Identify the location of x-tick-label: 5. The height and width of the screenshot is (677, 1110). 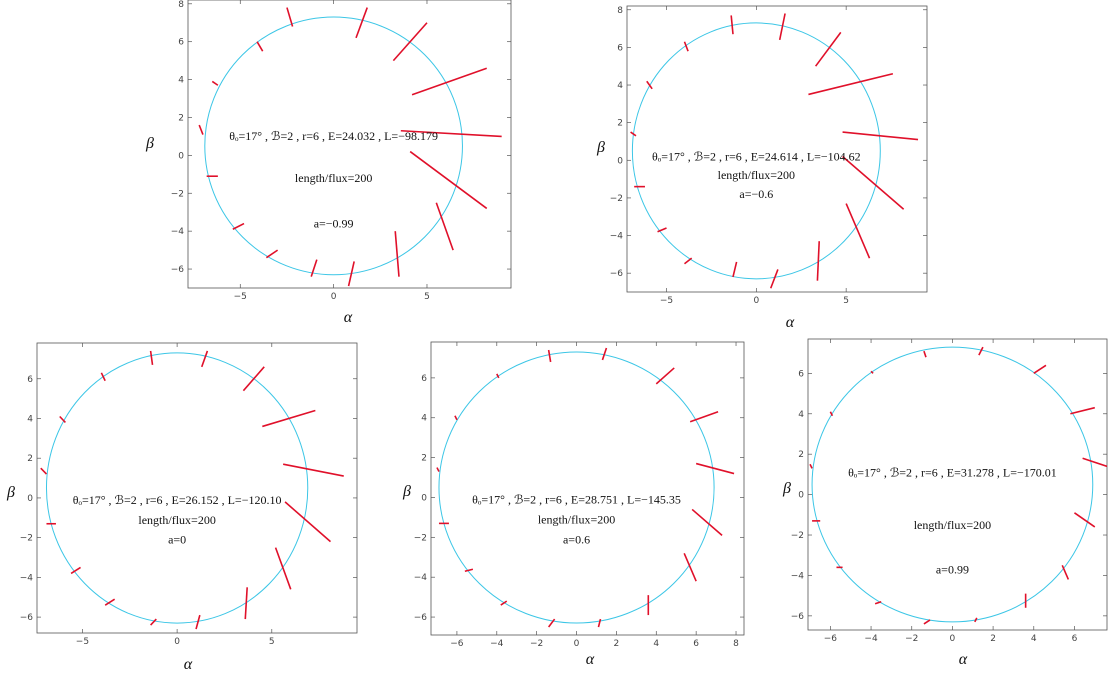
(272, 642).